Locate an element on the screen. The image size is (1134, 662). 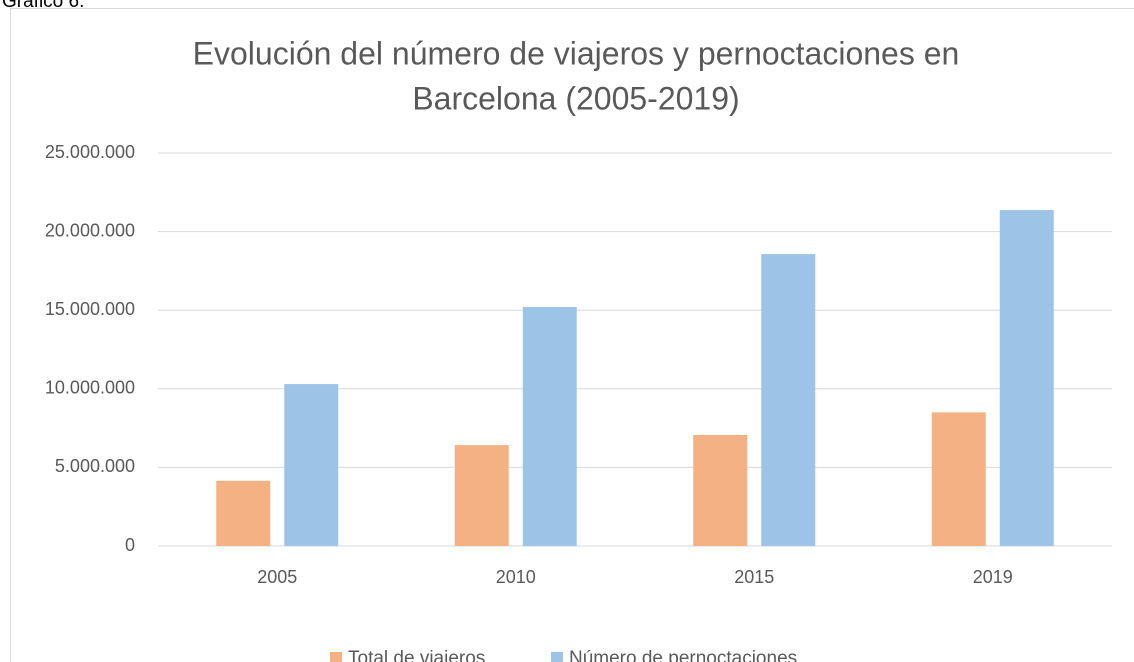
caption: Gráfico 6. is located at coordinates (43, 6).